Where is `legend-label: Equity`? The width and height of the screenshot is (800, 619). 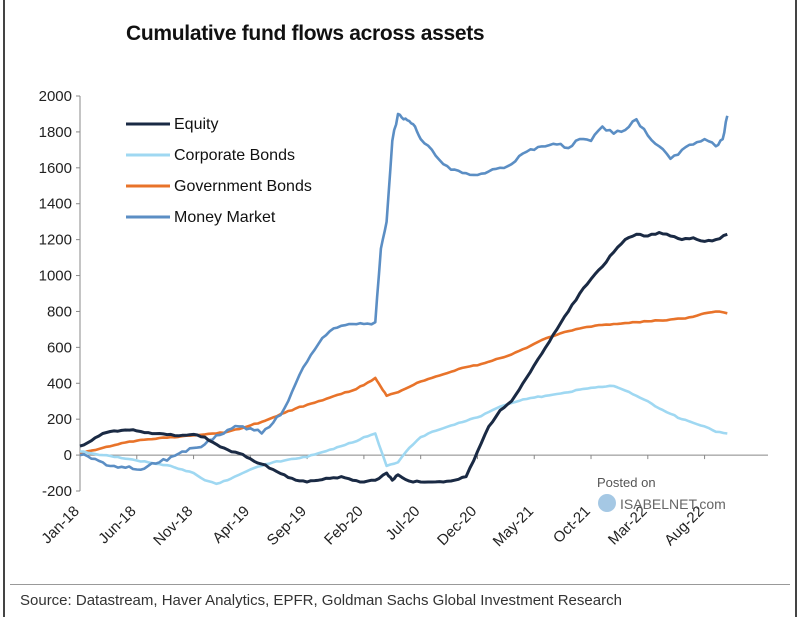
legend-label: Equity is located at coordinates (196, 124).